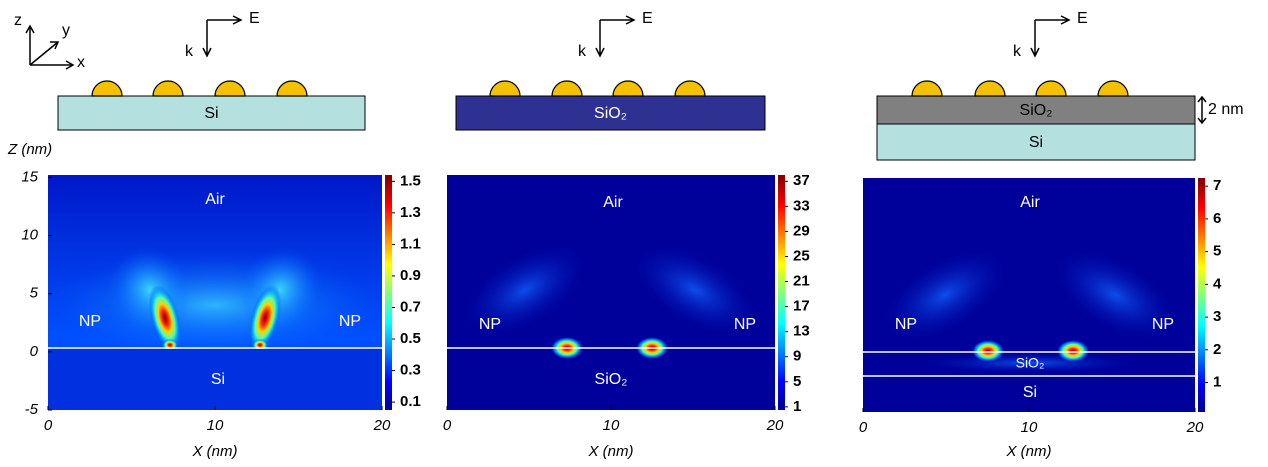 This screenshot has height=467, width=1268. What do you see at coordinates (797, 356) in the screenshot?
I see `colorbar-label: 9` at bounding box center [797, 356].